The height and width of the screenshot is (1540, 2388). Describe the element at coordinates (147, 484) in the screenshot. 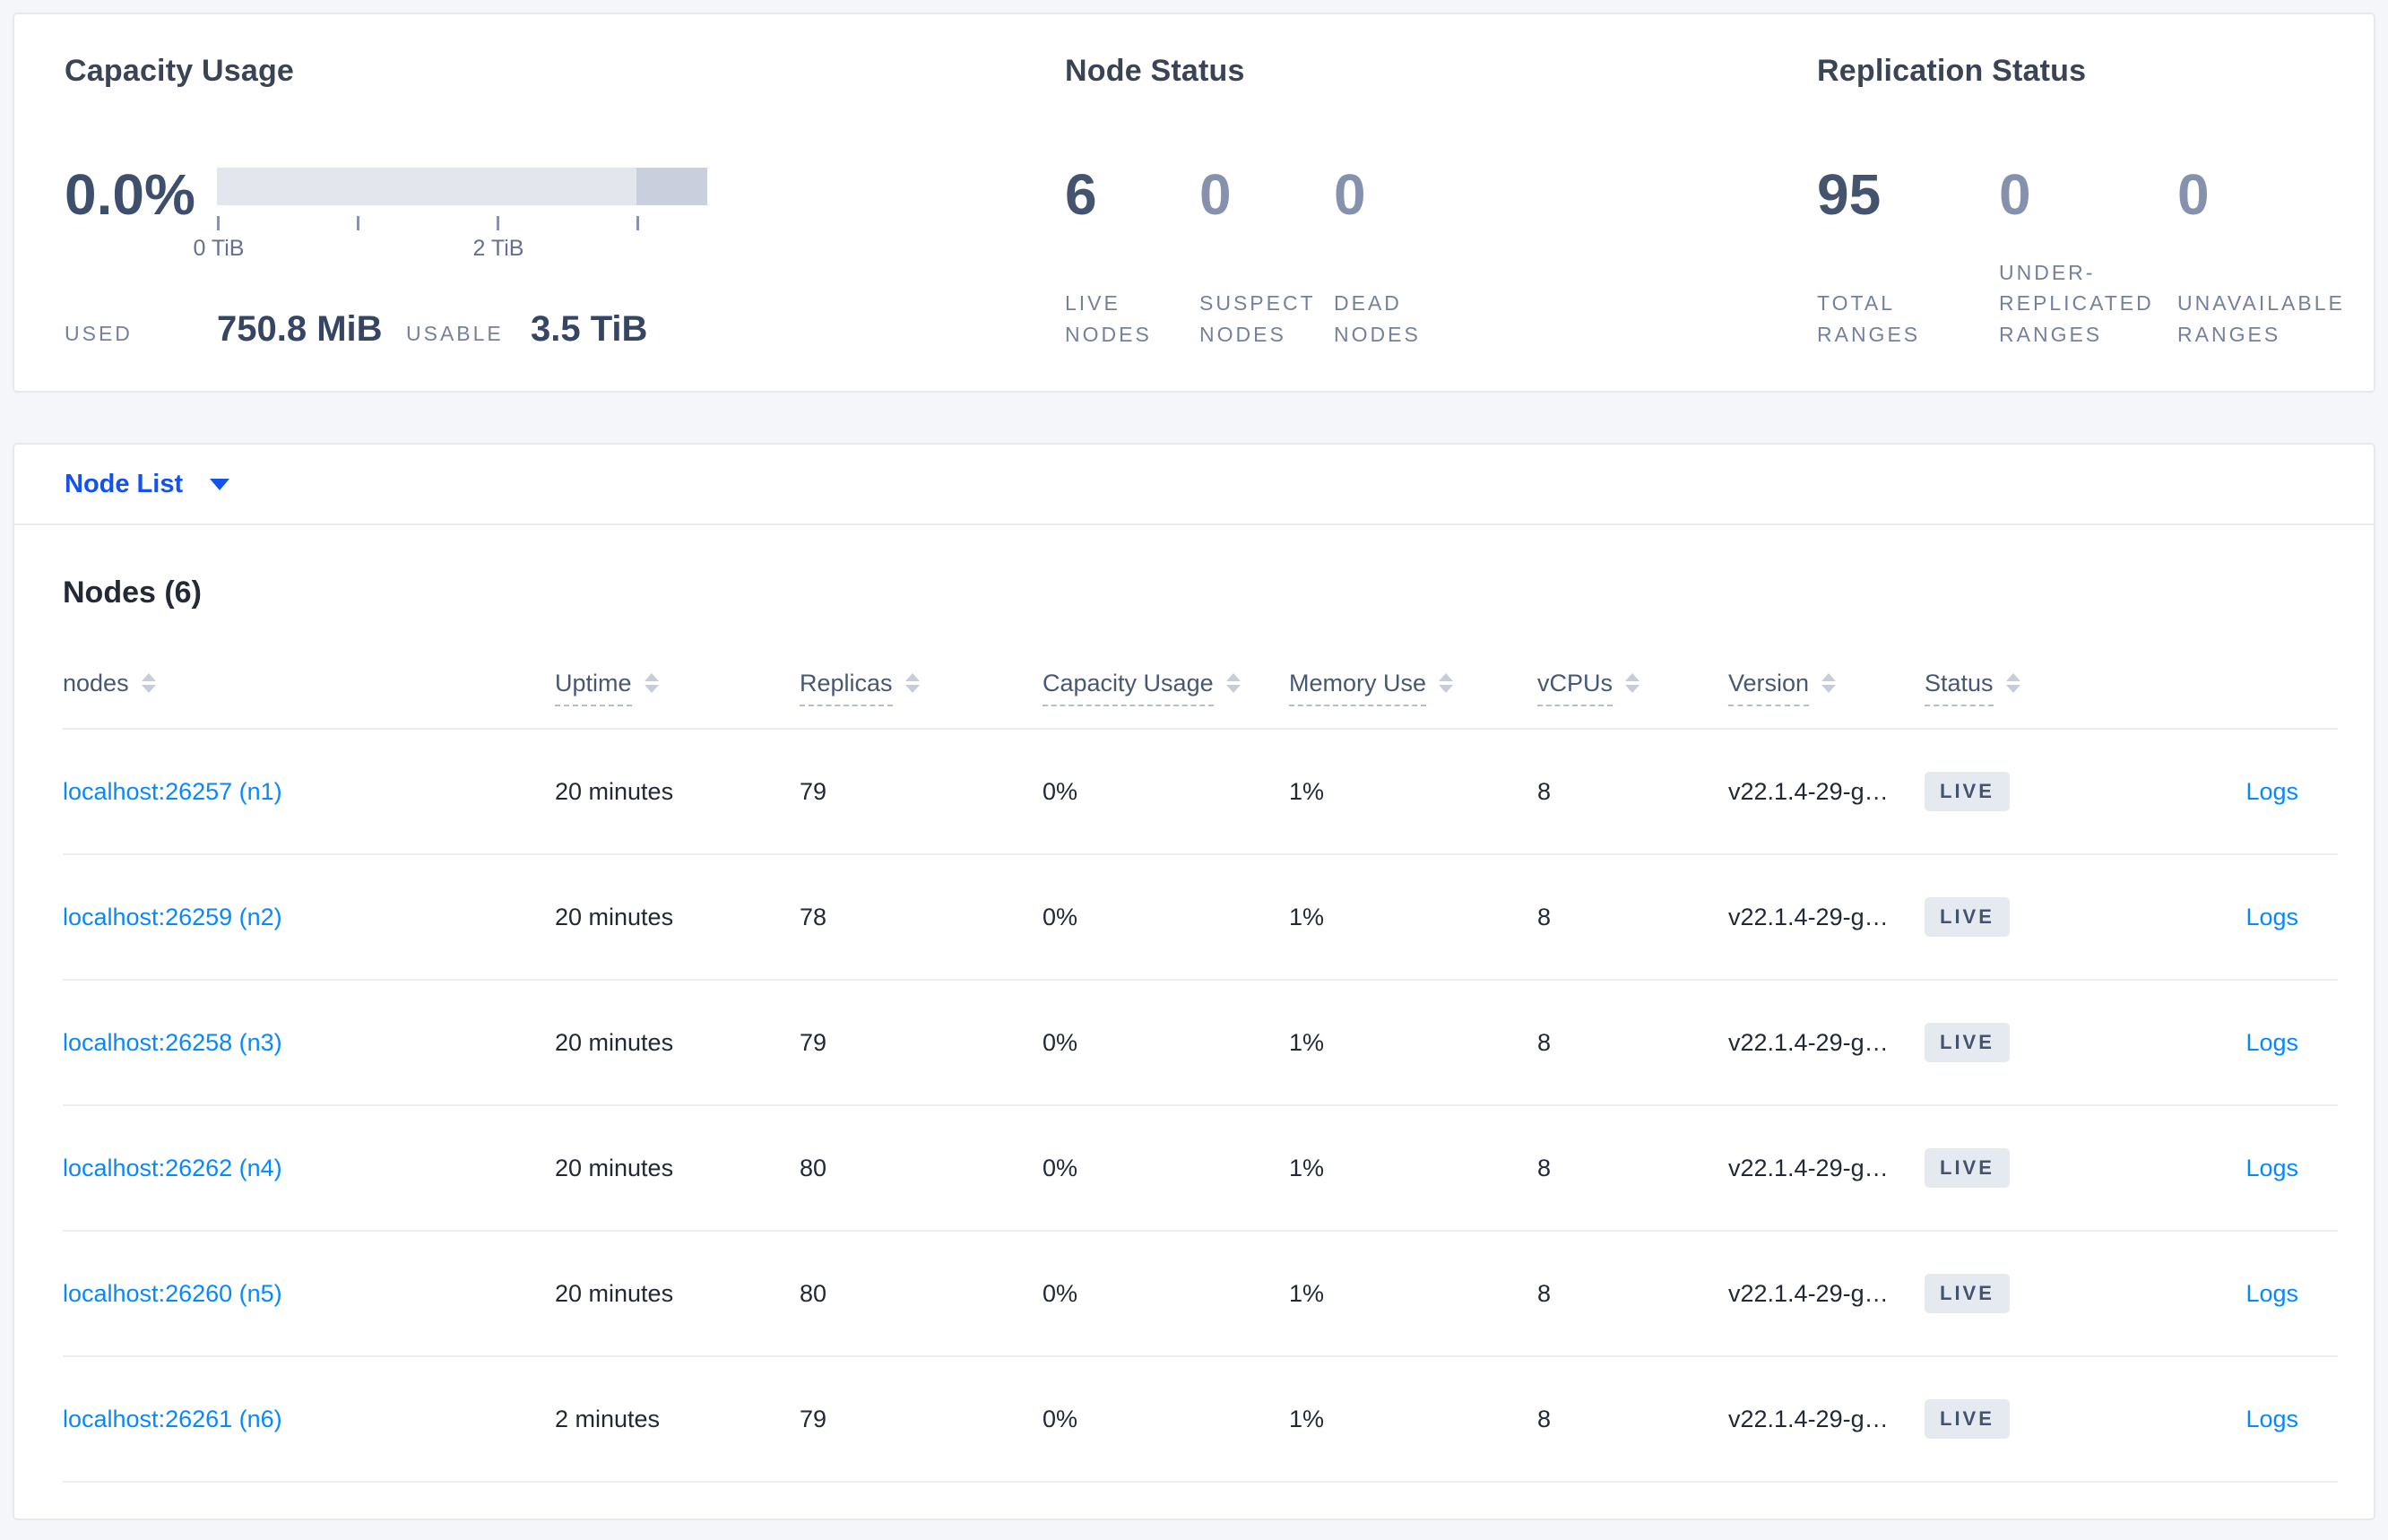

I see `node-list-view-selector: Node List` at that location.